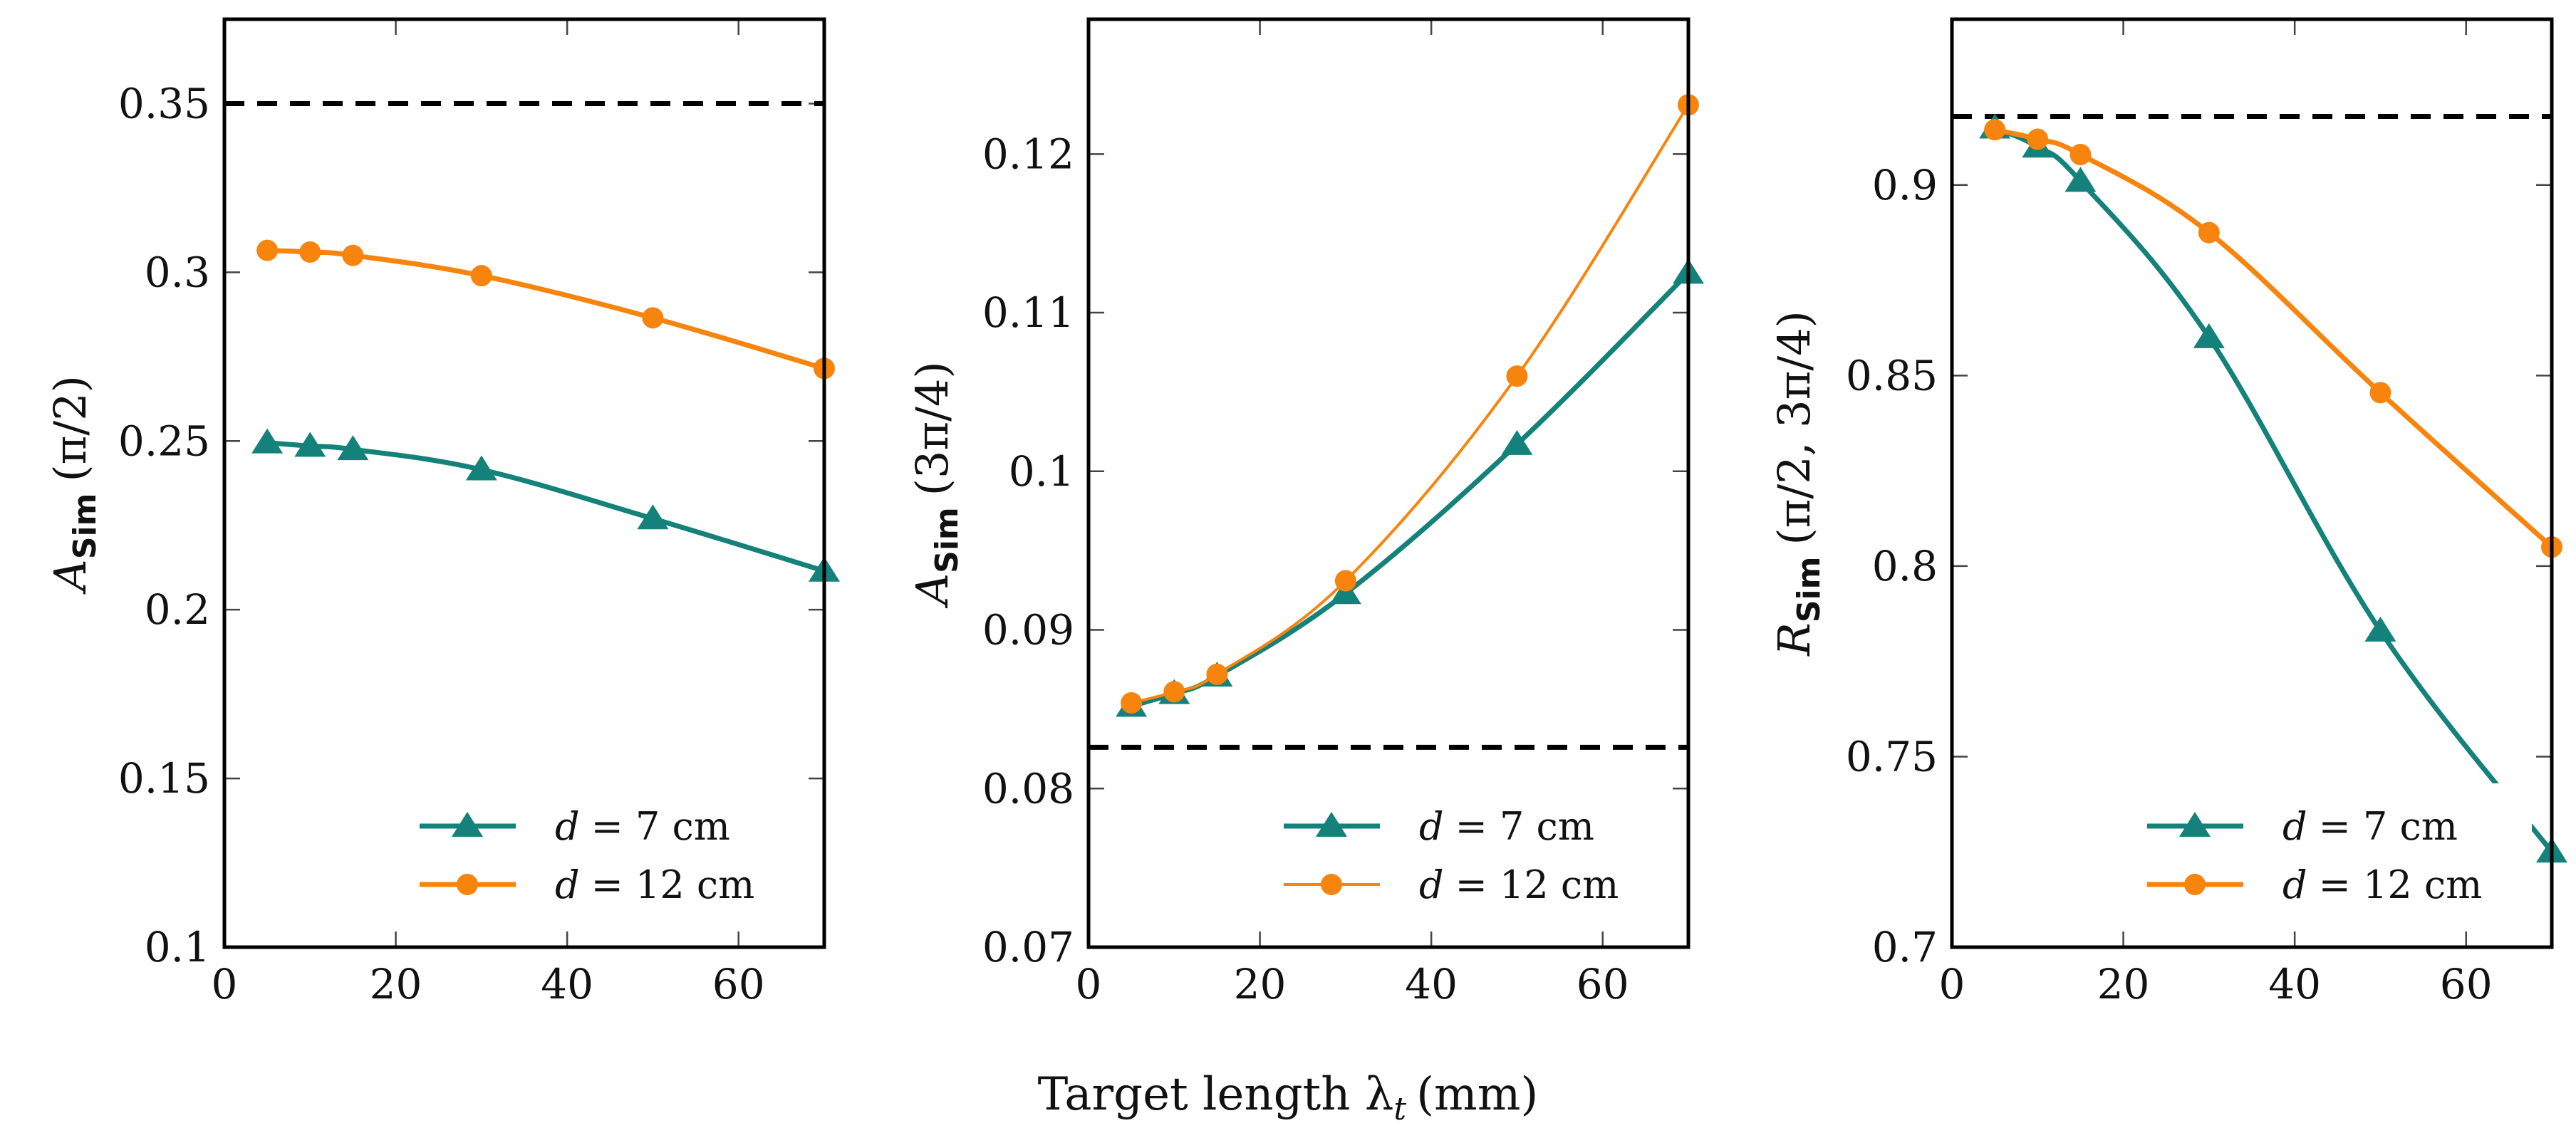 The image size is (2576, 1138). I want to click on y-axis-label: ASim(π/2), so click(73, 485).